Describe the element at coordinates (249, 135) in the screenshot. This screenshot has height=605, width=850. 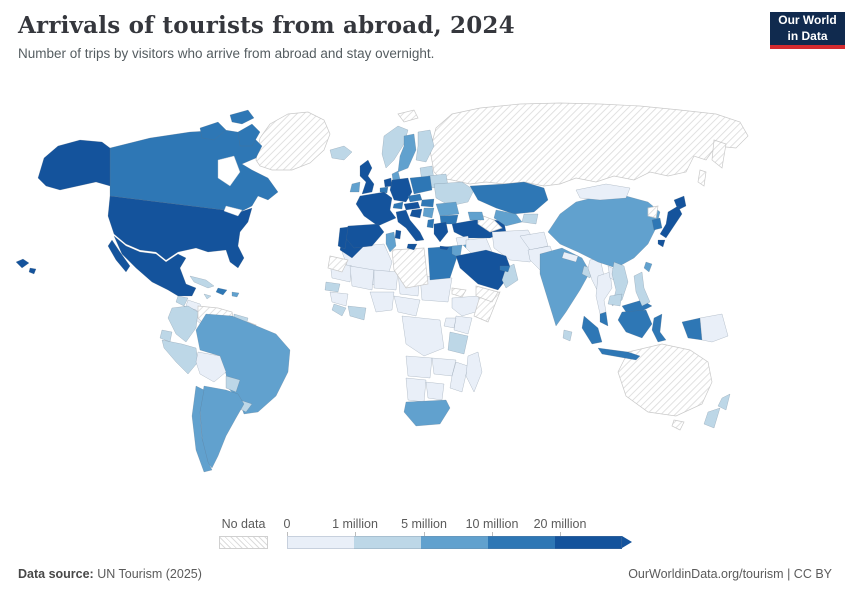
I see `country-canada-baffin` at that location.